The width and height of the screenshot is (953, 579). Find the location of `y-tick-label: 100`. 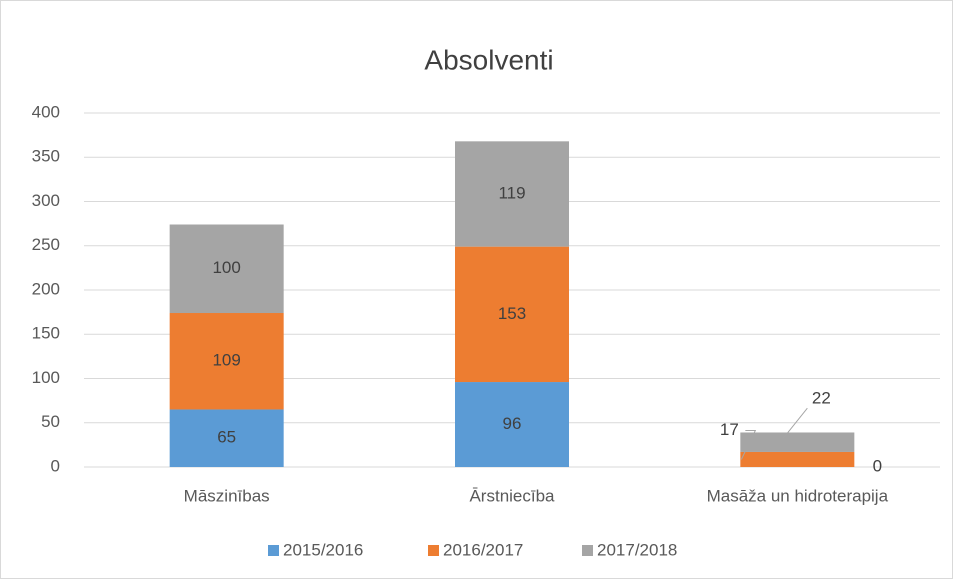

y-tick-label: 100 is located at coordinates (46, 377).